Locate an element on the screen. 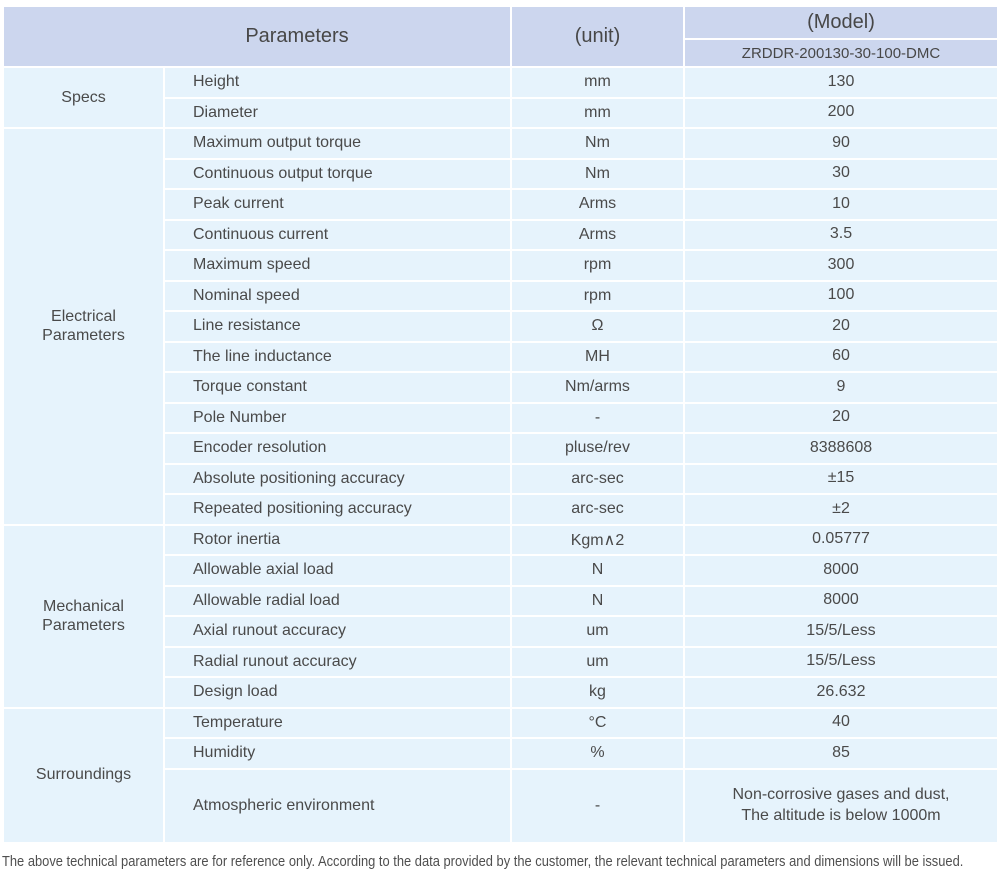  parameter-cell: Allowable radial load is located at coordinates (337, 600).